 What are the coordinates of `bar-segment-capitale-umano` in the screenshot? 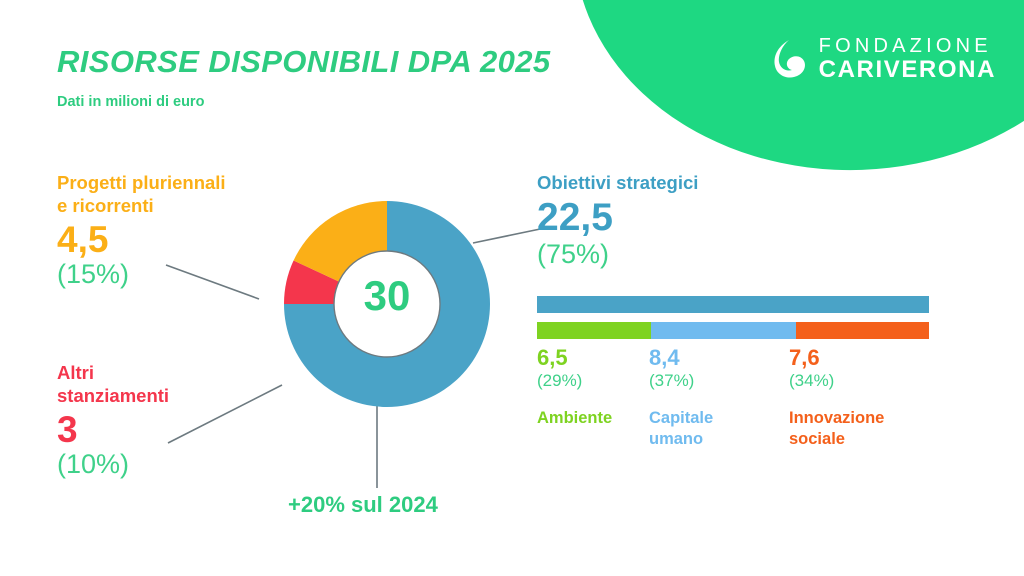 It's located at (723, 330).